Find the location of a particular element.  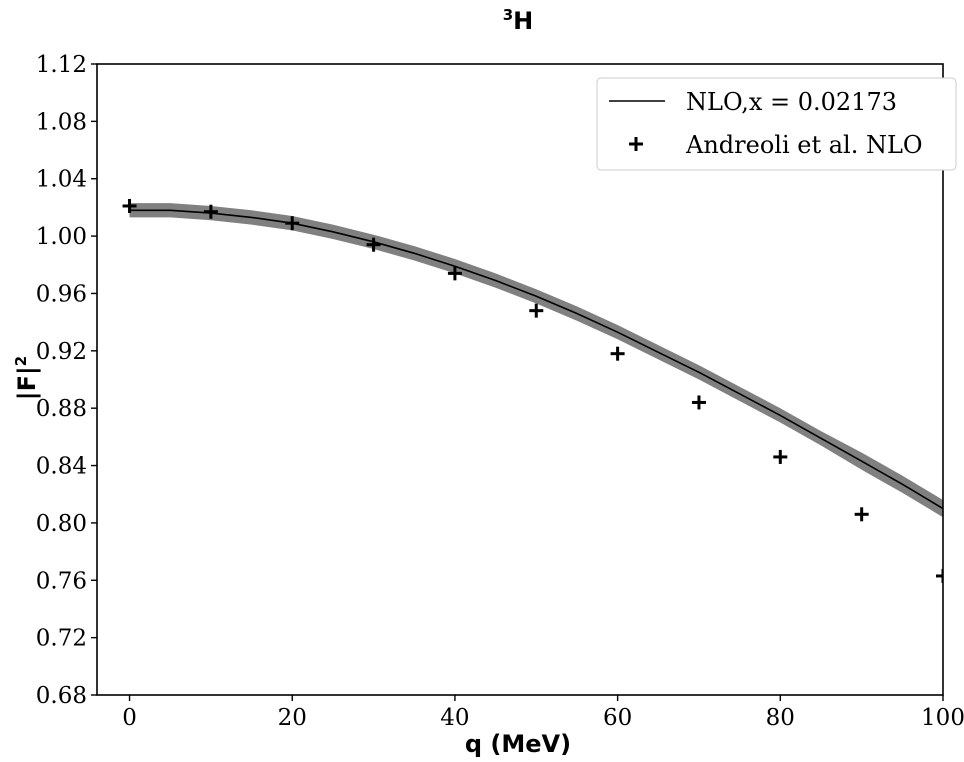

y-tick-label: 0.76 is located at coordinates (61, 581).